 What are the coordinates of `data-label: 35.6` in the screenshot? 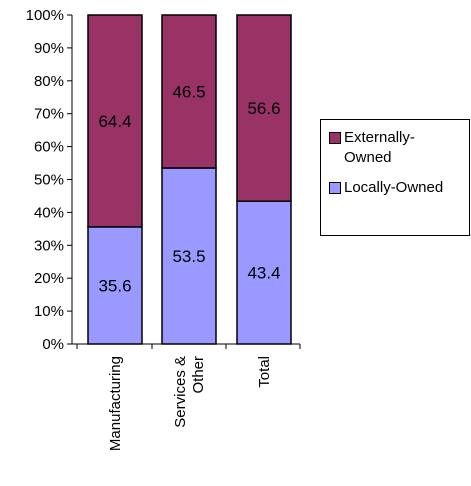 It's located at (114, 285).